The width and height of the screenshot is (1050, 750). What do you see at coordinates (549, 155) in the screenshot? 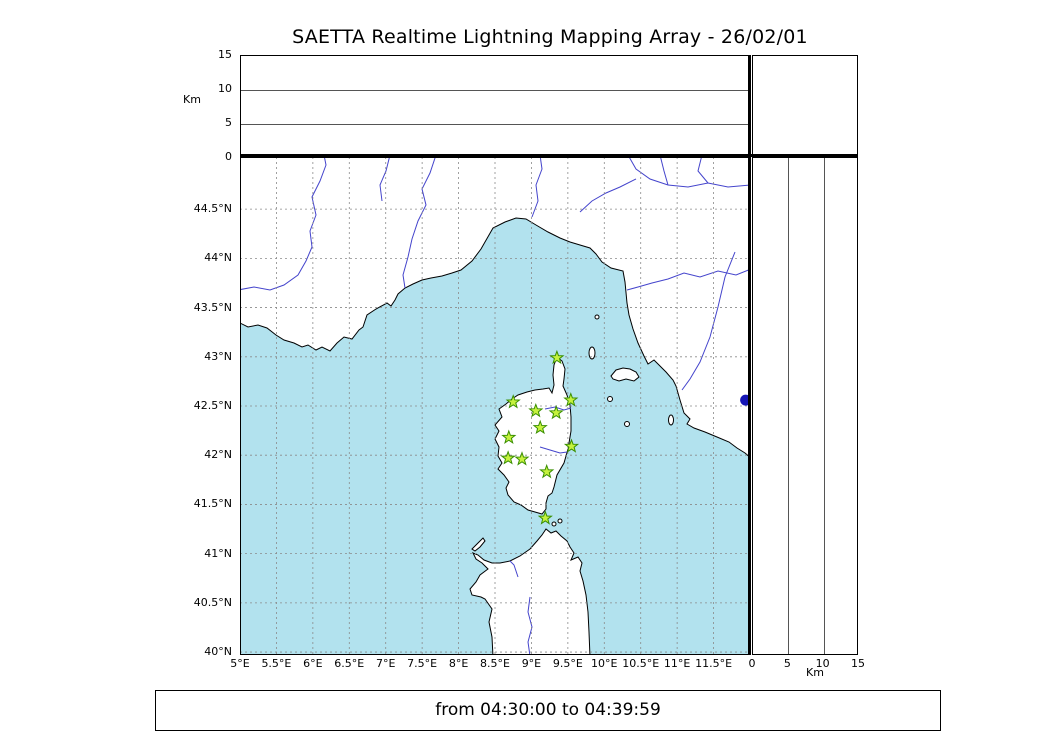
I see `divider-horizontal` at bounding box center [549, 155].